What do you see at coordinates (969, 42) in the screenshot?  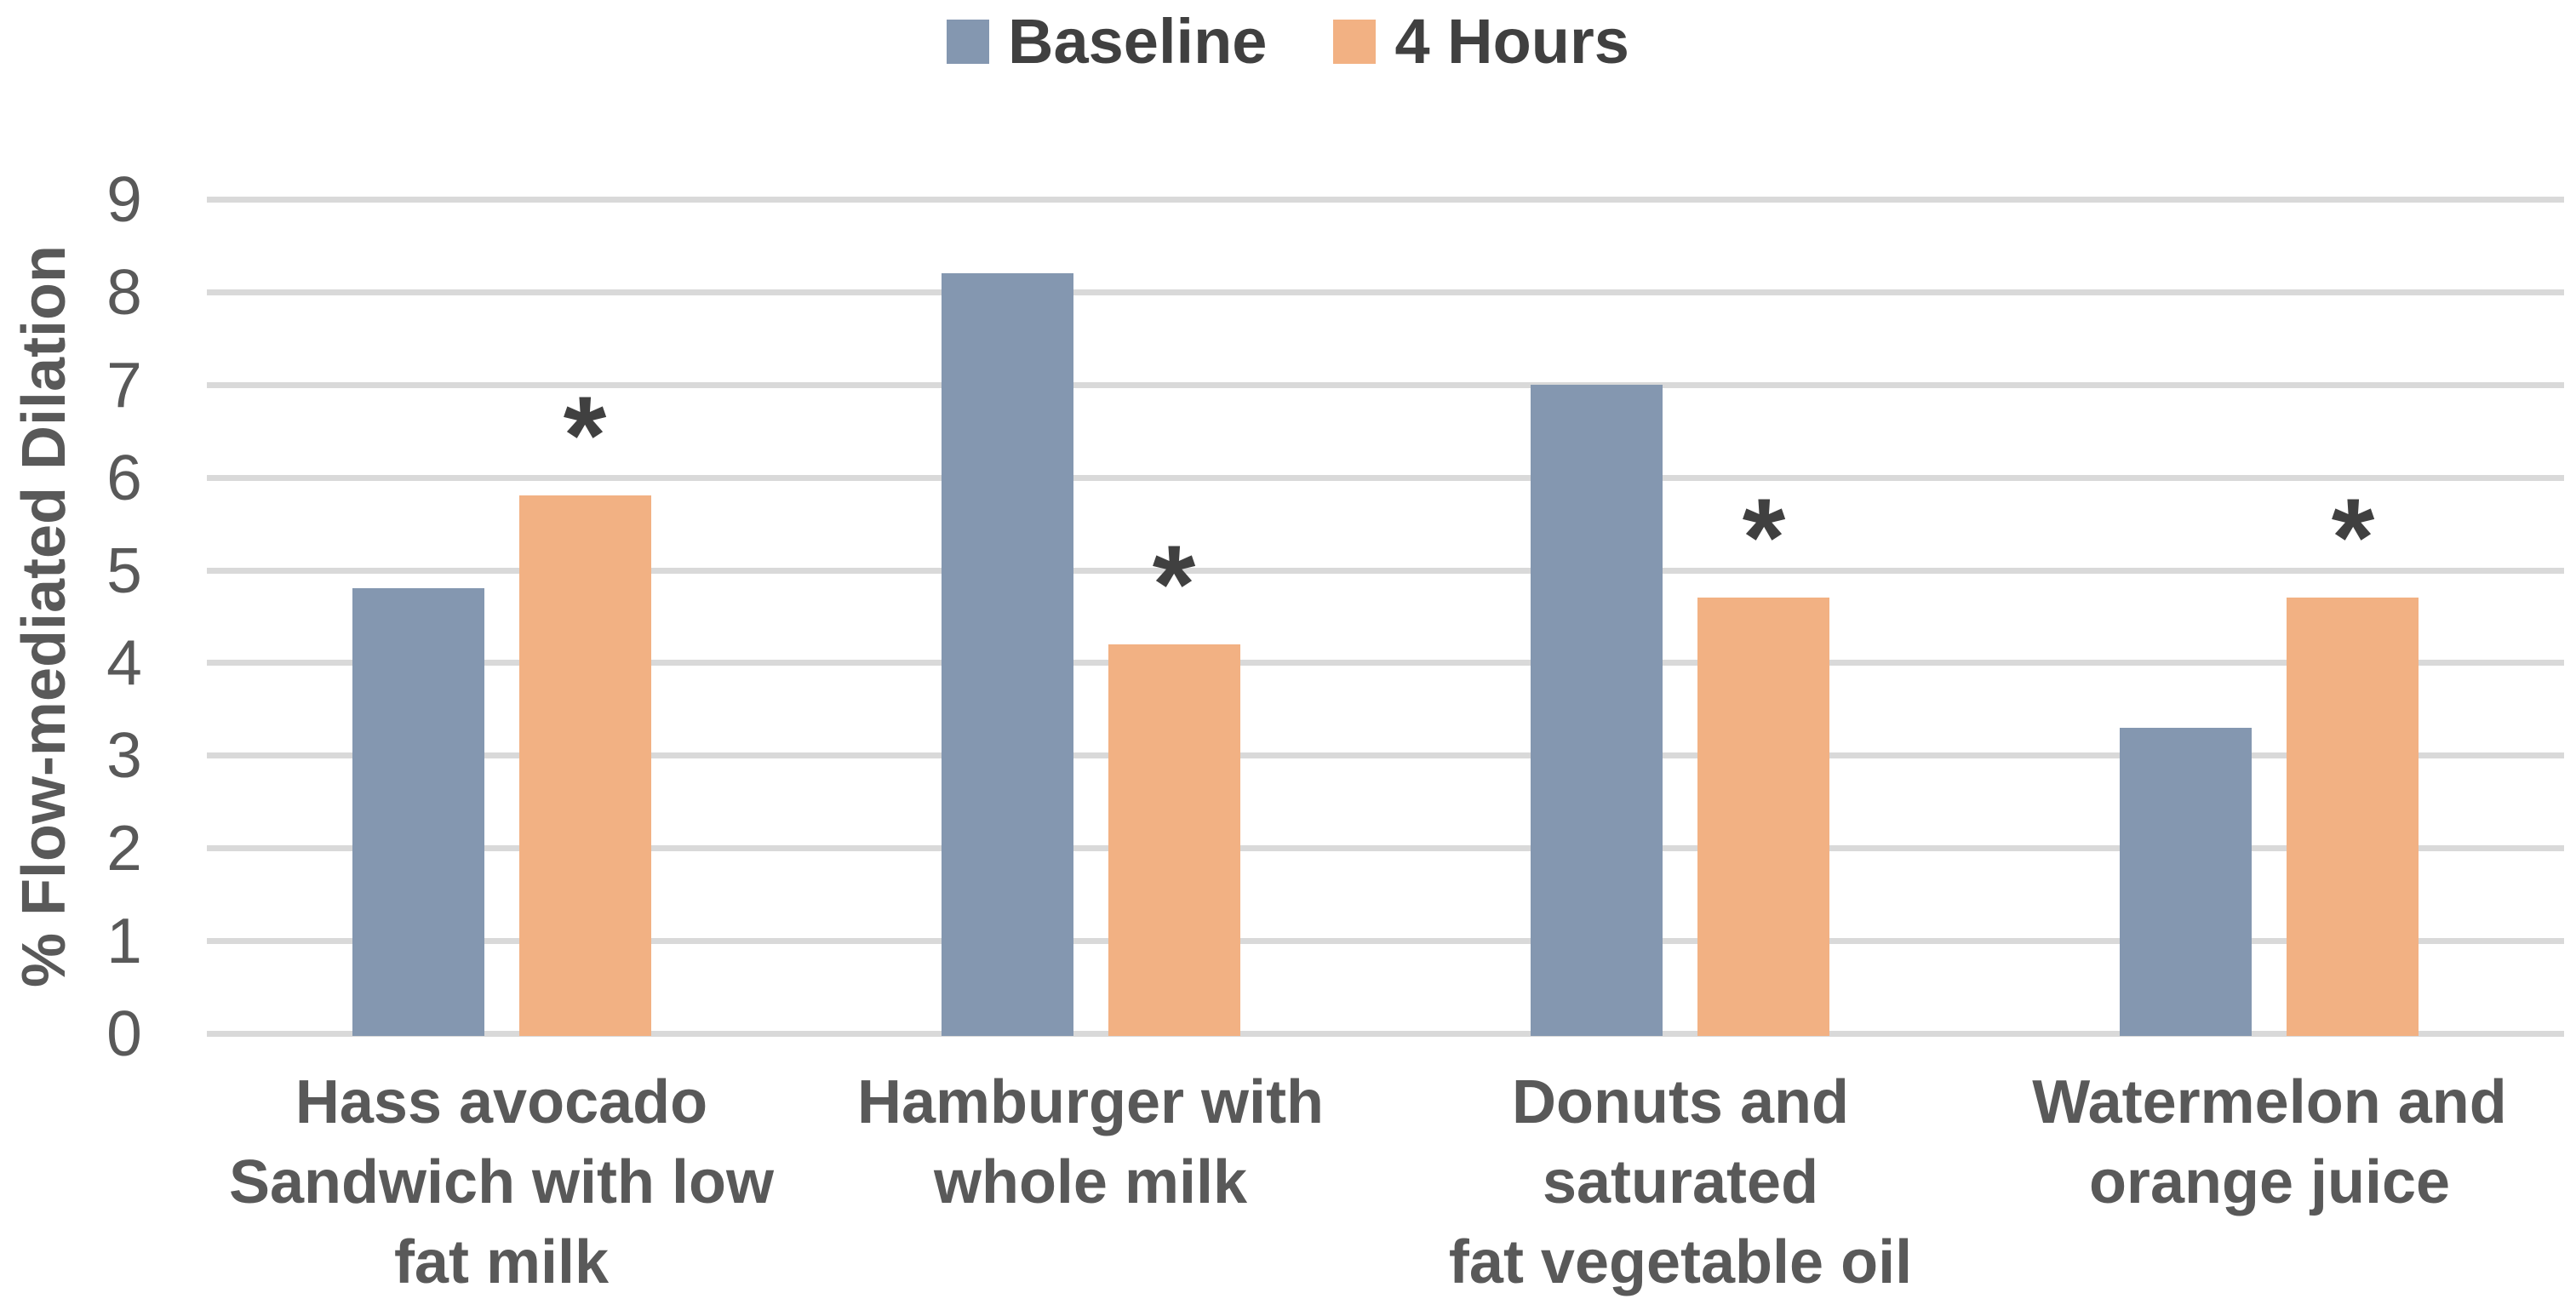 I see `legend-swatch-baseline-icon` at bounding box center [969, 42].